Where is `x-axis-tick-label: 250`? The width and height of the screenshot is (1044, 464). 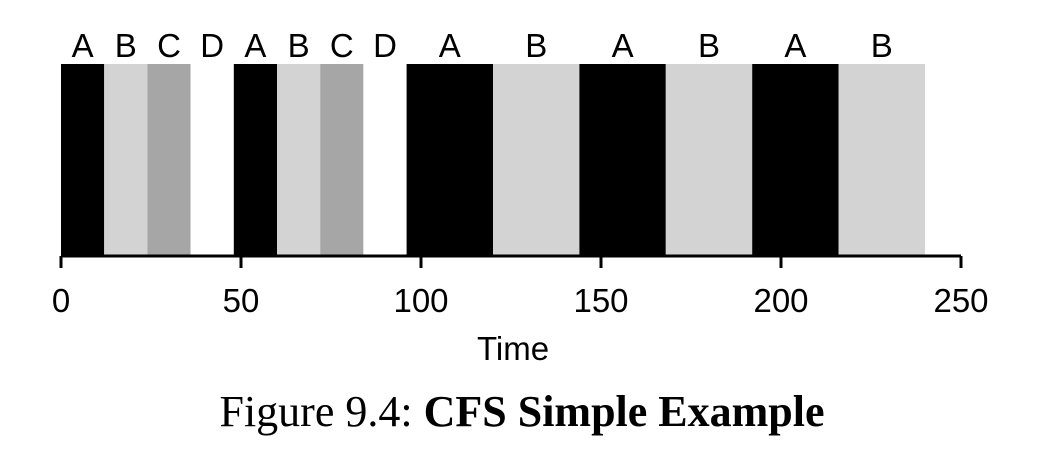
x-axis-tick-label: 250 is located at coordinates (960, 300).